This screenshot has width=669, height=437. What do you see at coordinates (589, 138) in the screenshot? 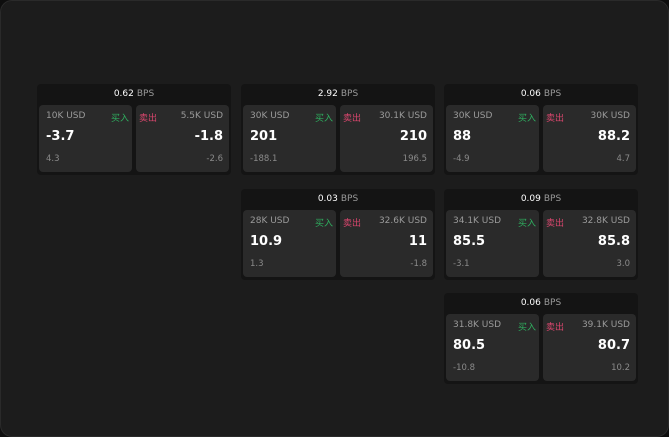
I see `sell-button: 卖出 30K USD 88.2 4.7` at bounding box center [589, 138].